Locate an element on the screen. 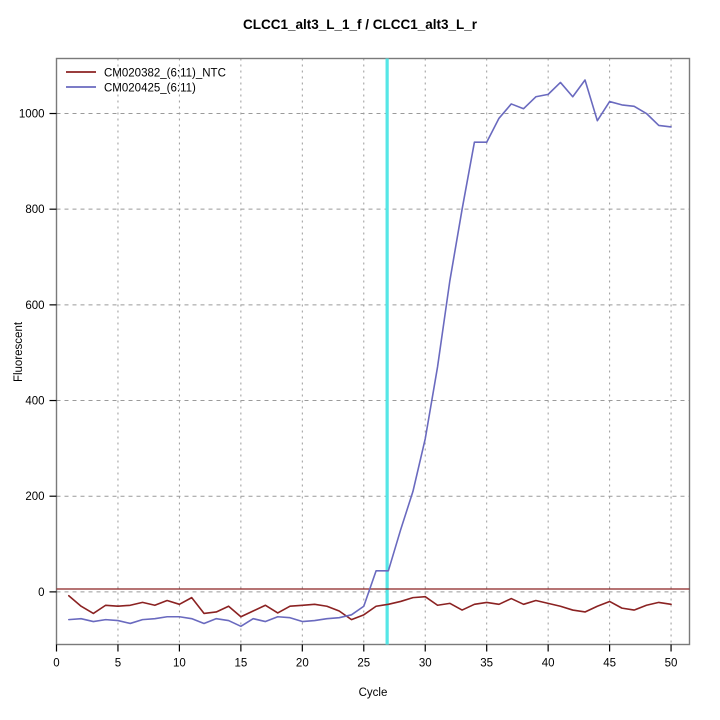 The image size is (720, 720). x-tick-label: 30 is located at coordinates (425, 664).